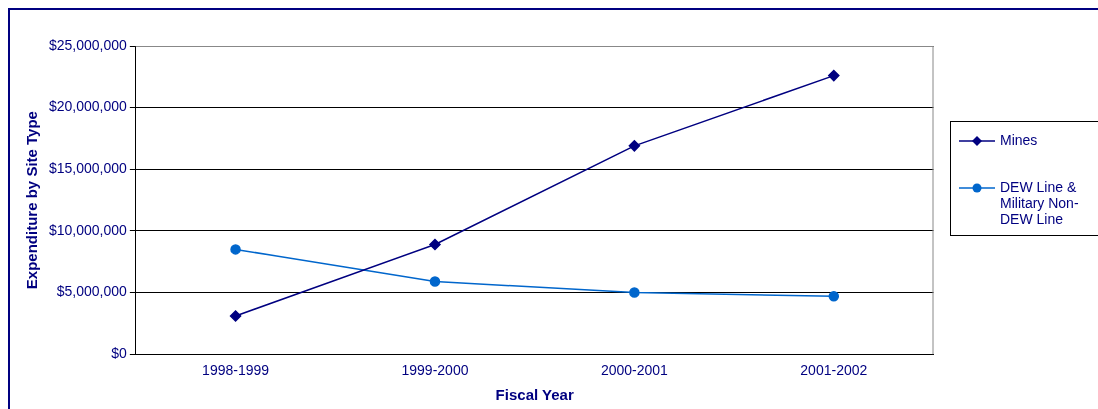 The height and width of the screenshot is (409, 1098). What do you see at coordinates (88, 106) in the screenshot?
I see `y-tick-label: $20,000,000` at bounding box center [88, 106].